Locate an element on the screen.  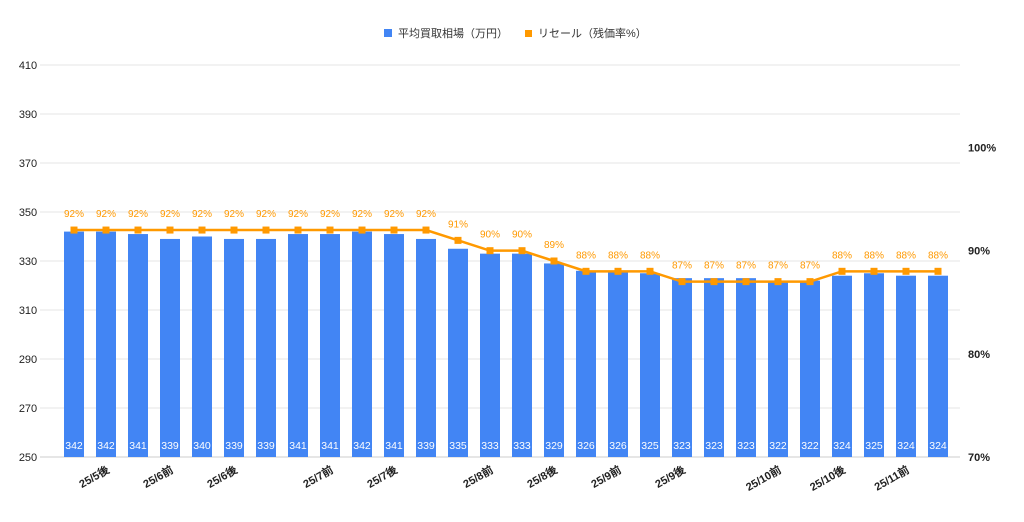
left-axis-tick-label: 290 is located at coordinates (28, 360).